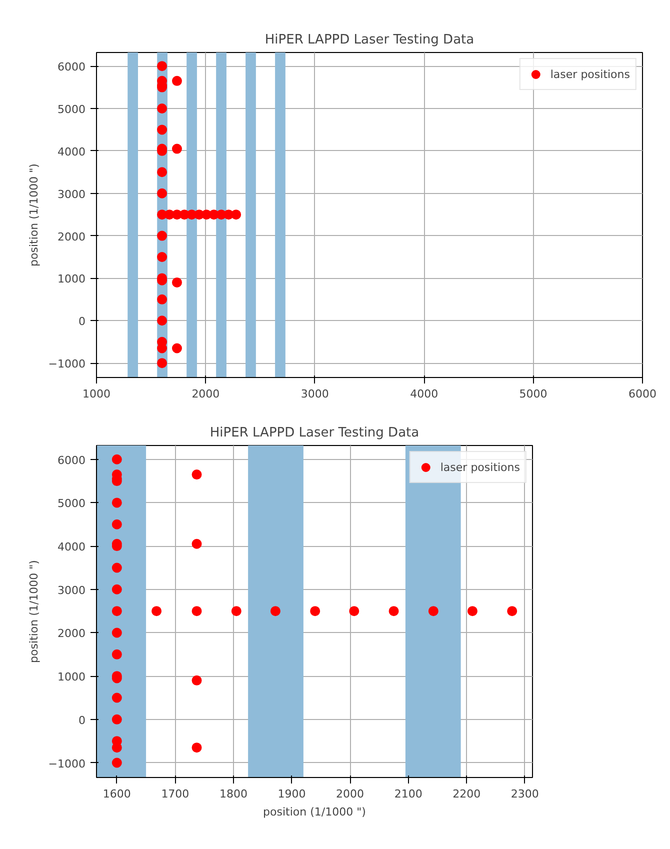  I want to click on x-tick-label: 1600, so click(116, 794).